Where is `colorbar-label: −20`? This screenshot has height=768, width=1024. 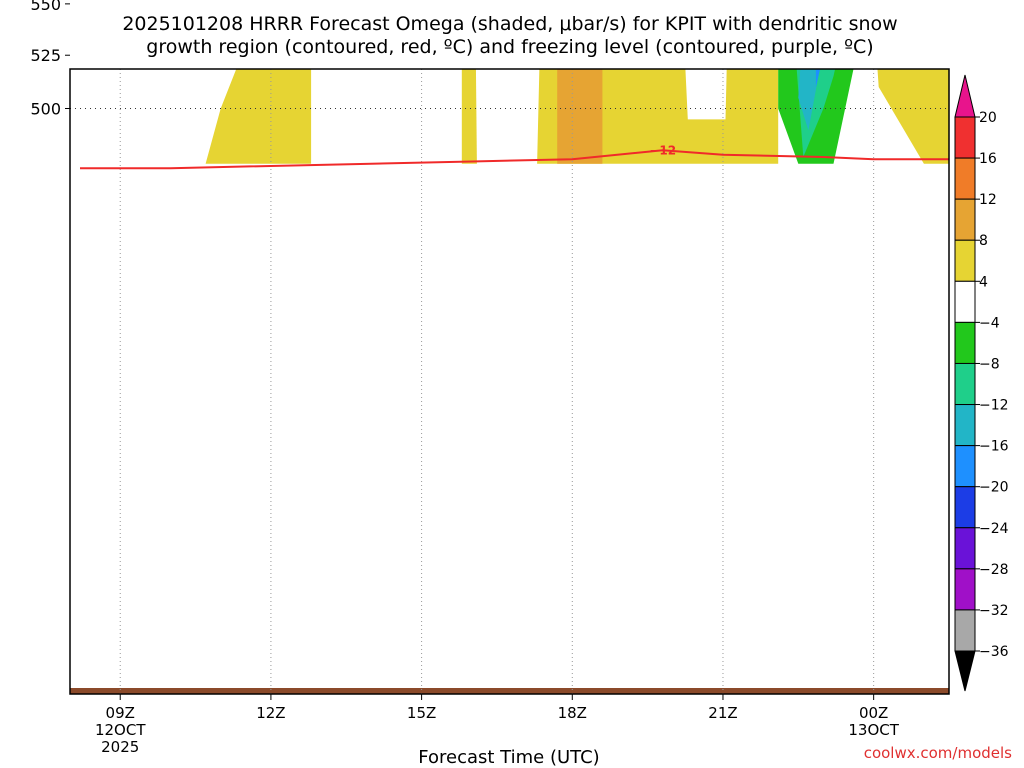
colorbar-label: −20 is located at coordinates (994, 488).